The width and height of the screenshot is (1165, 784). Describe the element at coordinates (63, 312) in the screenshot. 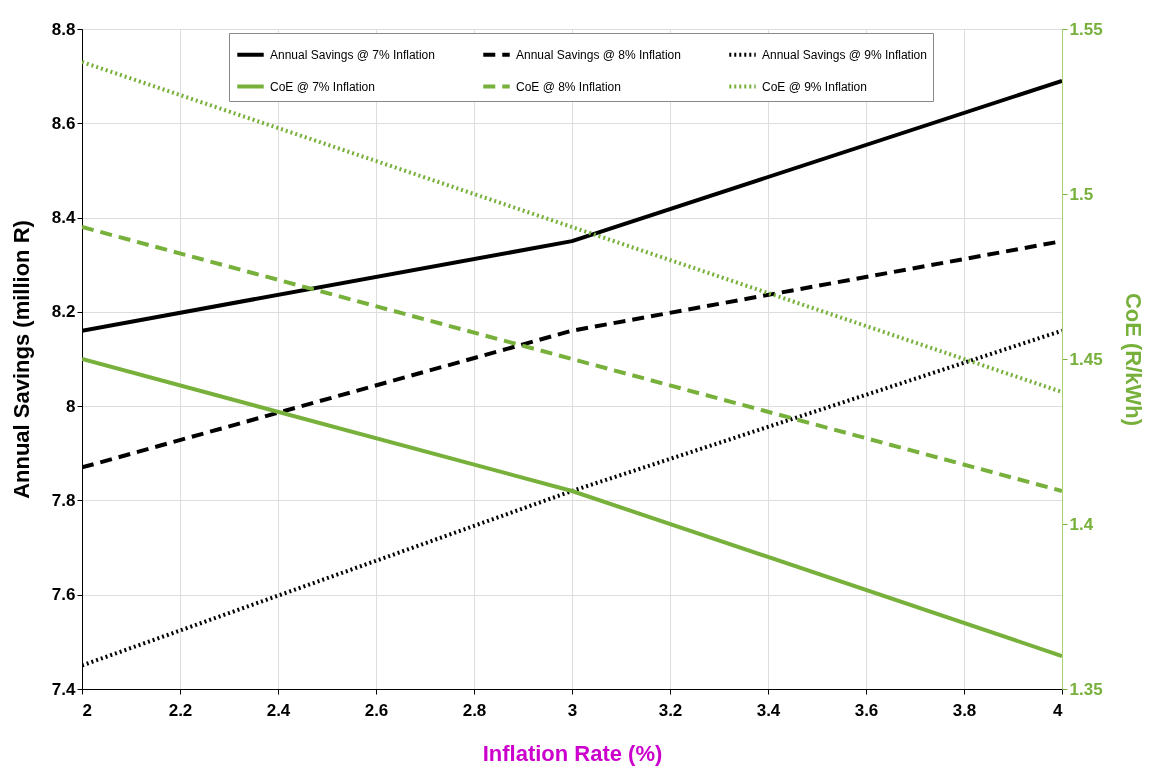

I see `y-tick-label: 8.2` at that location.